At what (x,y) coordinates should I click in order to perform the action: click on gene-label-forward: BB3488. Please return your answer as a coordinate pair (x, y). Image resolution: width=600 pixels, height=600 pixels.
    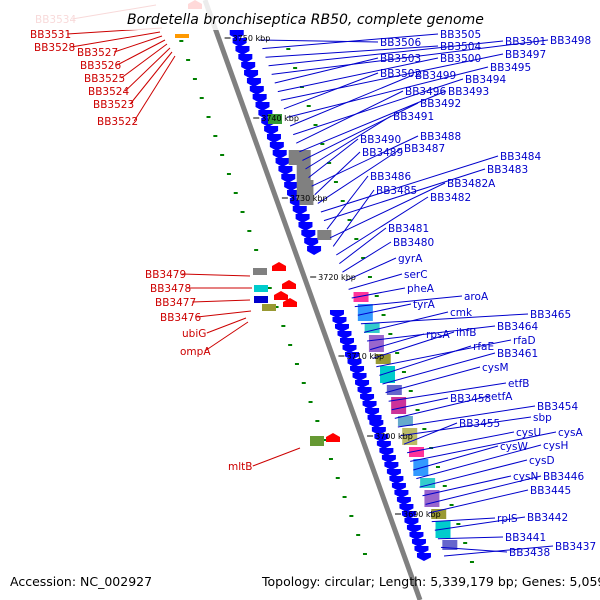
    Looking at the image, I should click on (440, 137).